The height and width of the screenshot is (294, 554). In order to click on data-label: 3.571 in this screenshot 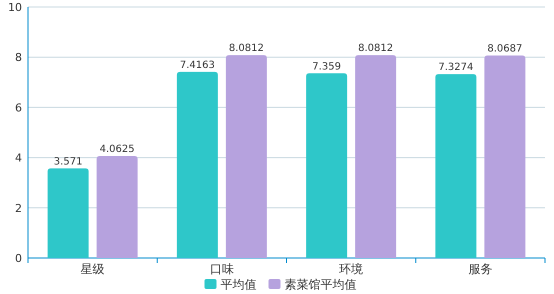, I will do `click(68, 162)`.